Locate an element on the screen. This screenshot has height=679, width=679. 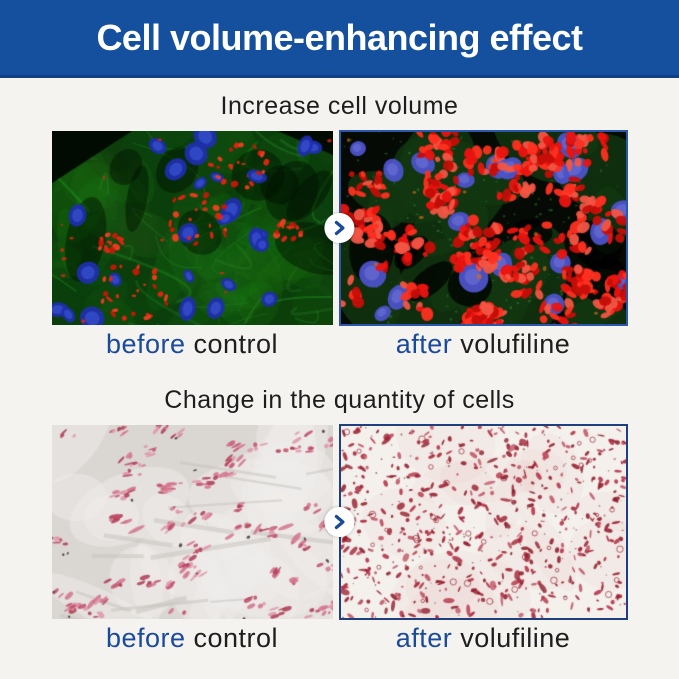
banner-title: Cell volume-enhancing effect is located at coordinates (339, 37).